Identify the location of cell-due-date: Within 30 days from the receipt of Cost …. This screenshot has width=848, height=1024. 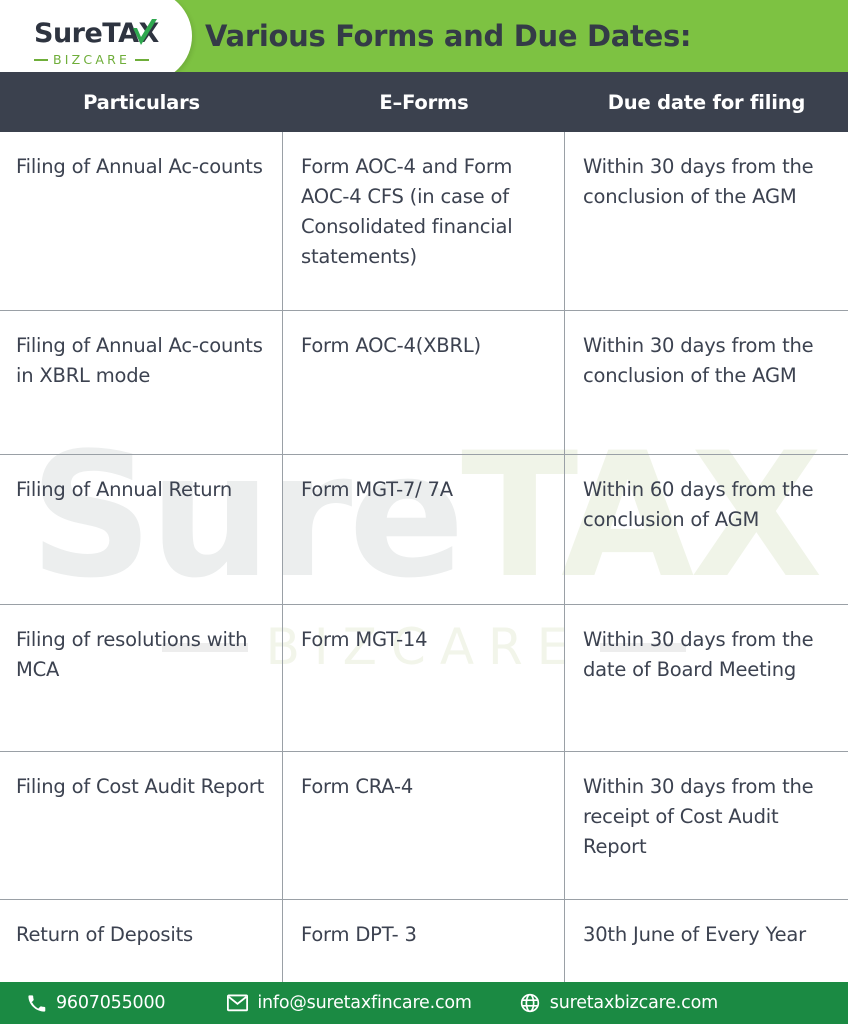
(698, 816).